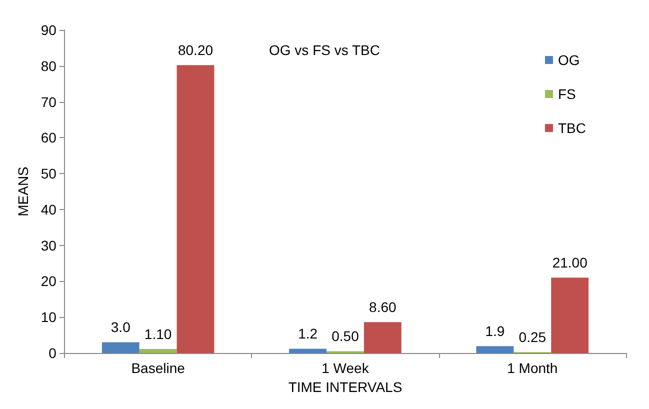  What do you see at coordinates (570, 262) in the screenshot?
I see `data-label: 21.00` at bounding box center [570, 262].